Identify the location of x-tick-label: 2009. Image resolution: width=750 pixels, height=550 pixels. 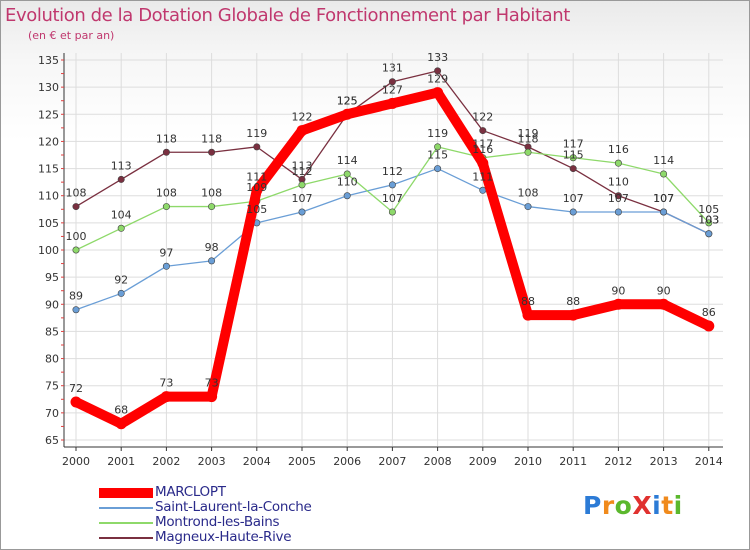
(483, 461).